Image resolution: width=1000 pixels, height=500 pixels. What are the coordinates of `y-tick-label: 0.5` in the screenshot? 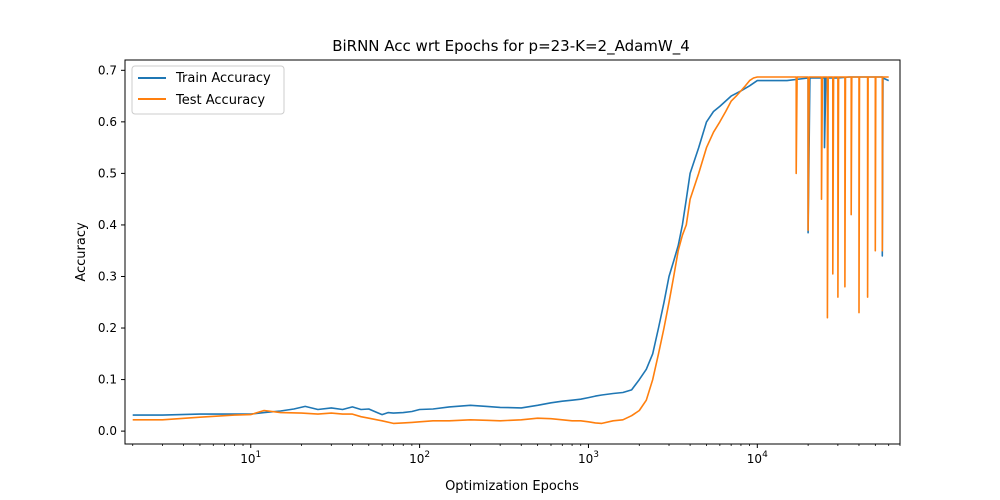 It's located at (107, 173).